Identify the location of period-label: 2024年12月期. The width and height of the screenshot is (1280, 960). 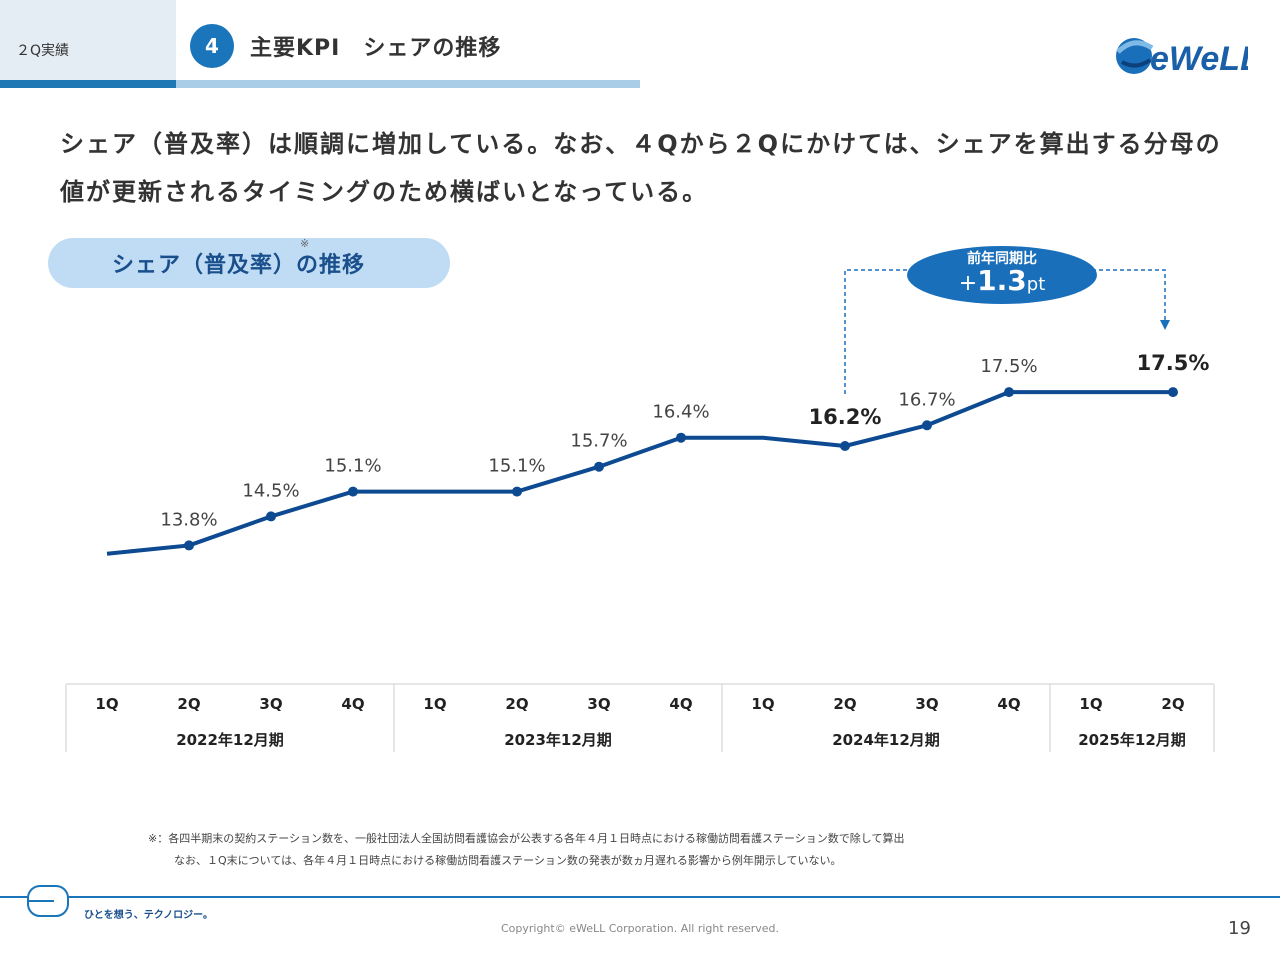
(886, 740).